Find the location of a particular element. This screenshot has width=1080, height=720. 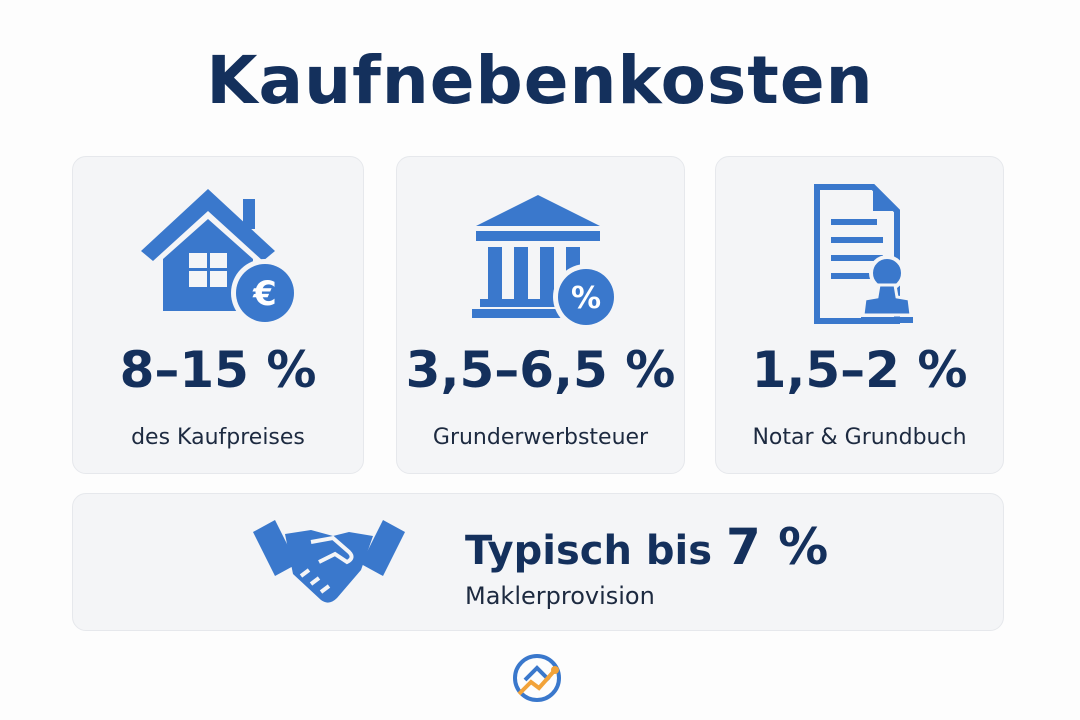

card-label: des Kaufpreises is located at coordinates (218, 437).